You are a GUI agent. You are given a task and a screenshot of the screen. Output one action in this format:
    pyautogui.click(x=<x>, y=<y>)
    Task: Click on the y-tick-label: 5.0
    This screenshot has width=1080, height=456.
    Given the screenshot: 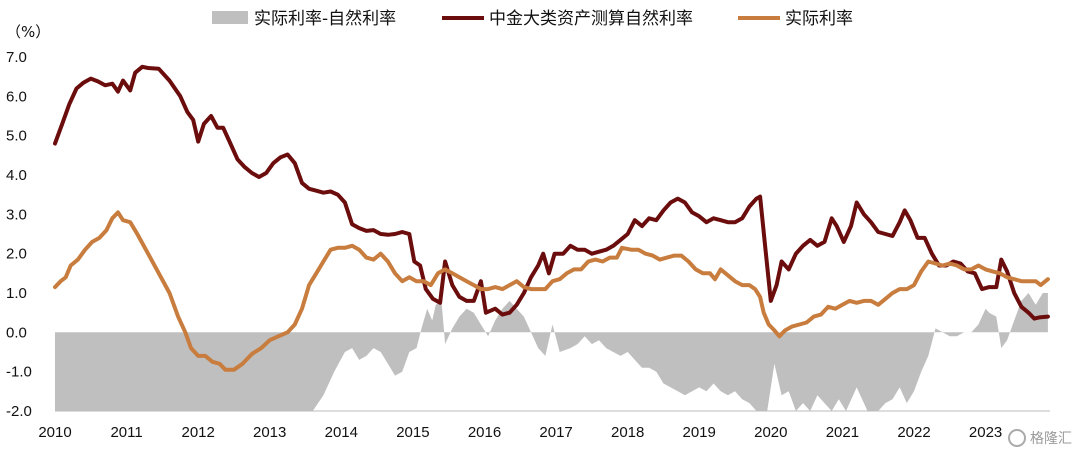 What is the action you would take?
    pyautogui.click(x=16, y=136)
    